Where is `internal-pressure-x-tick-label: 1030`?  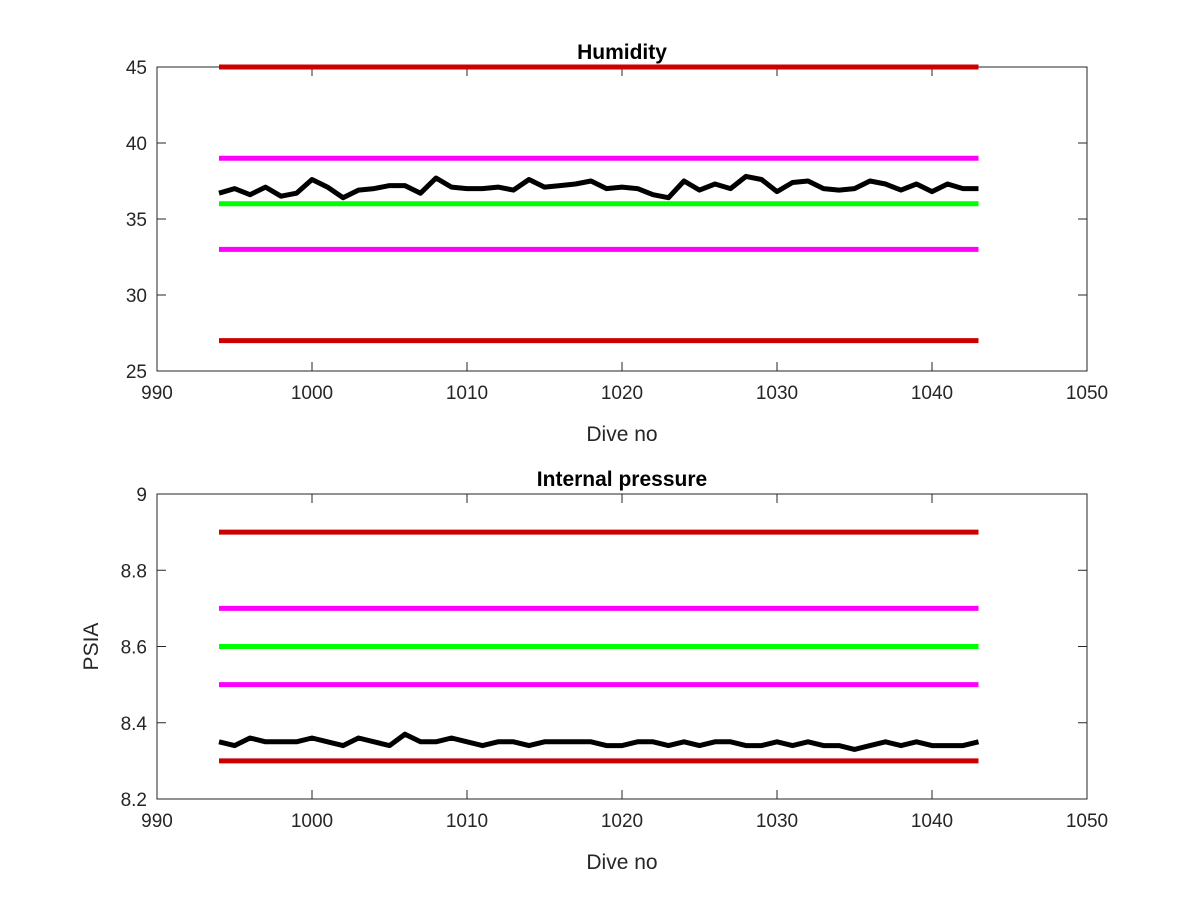 internal-pressure-x-tick-label: 1030 is located at coordinates (777, 821).